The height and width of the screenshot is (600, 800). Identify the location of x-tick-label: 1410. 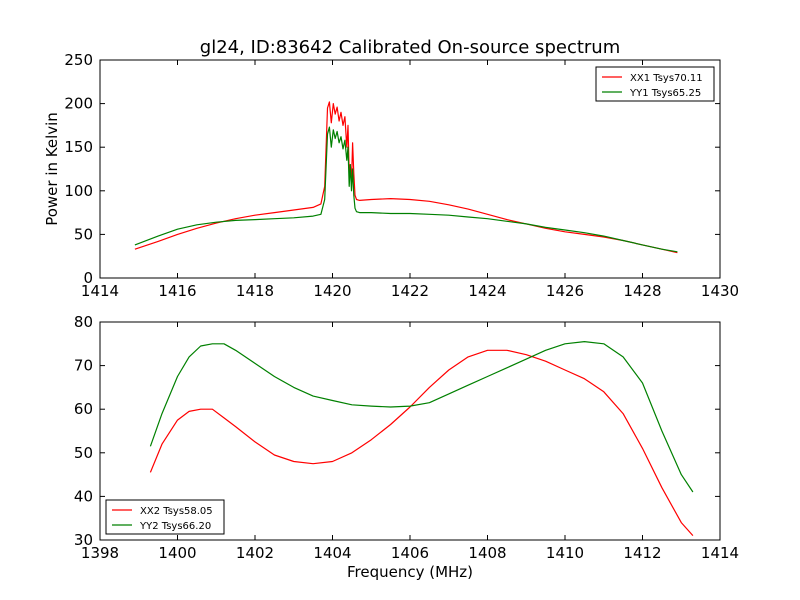
(565, 553).